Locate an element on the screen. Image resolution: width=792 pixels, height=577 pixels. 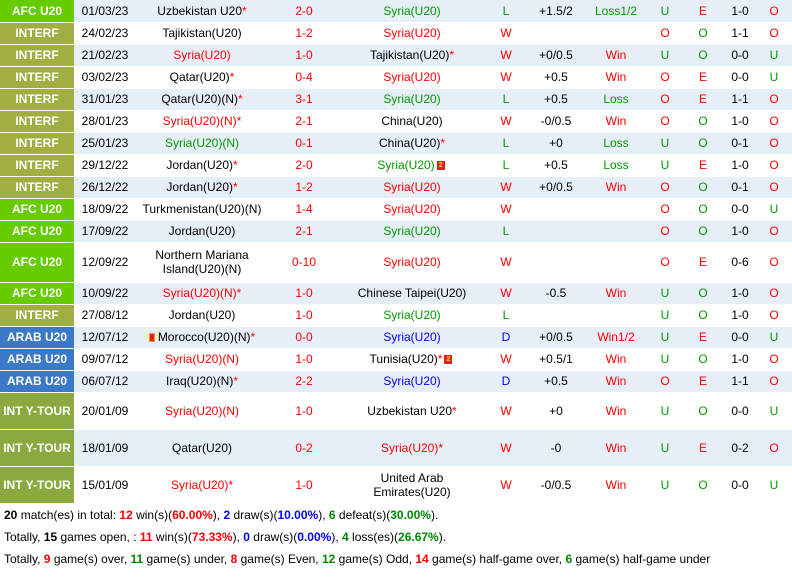
away-team-name: United Arab Emirates(U20) is located at coordinates (412, 484).